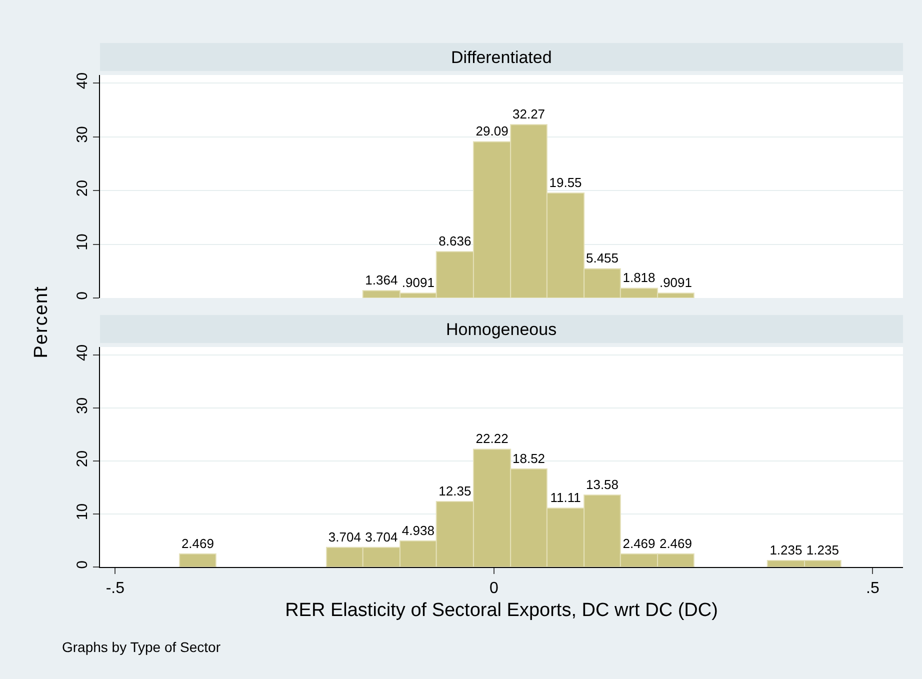 The height and width of the screenshot is (679, 922). What do you see at coordinates (455, 491) in the screenshot?
I see `data-label: 12.35` at bounding box center [455, 491].